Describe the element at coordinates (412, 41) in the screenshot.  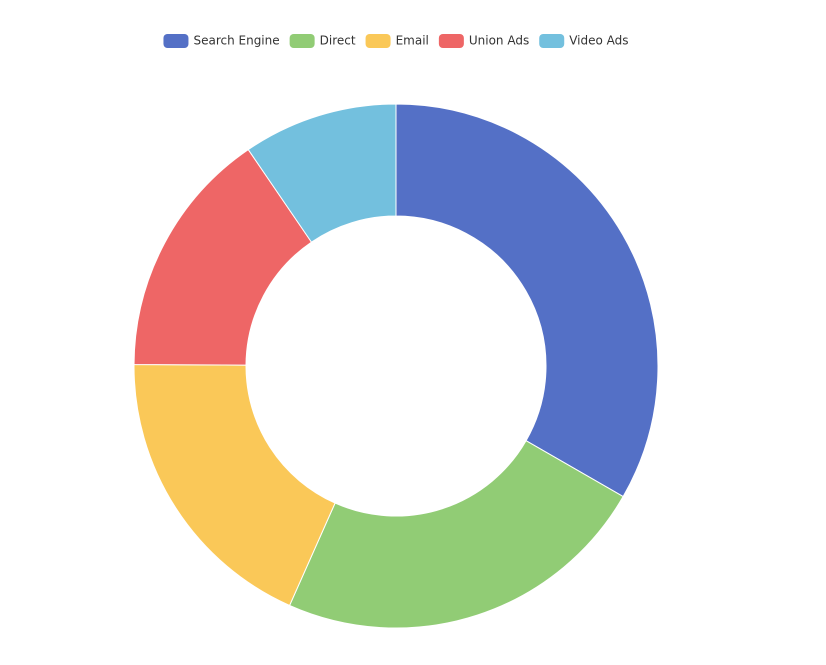
I see `legend-label: Email` at that location.